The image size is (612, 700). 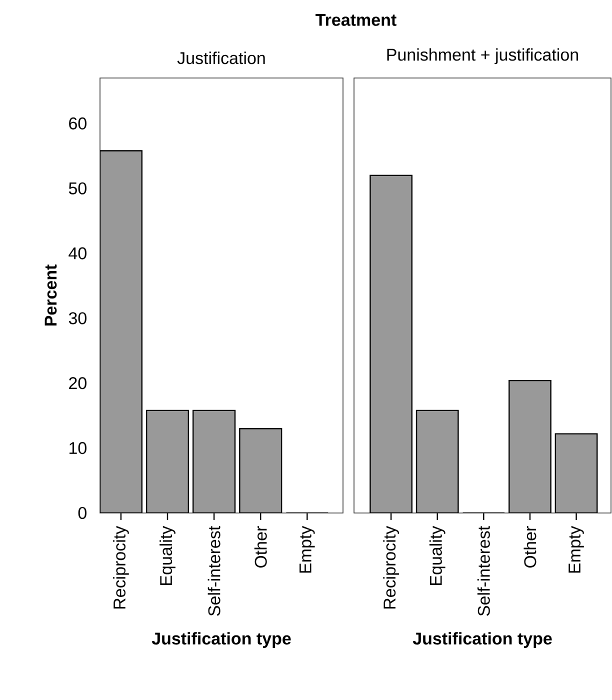 I want to click on y-tick-label: 30, so click(x=77, y=318).